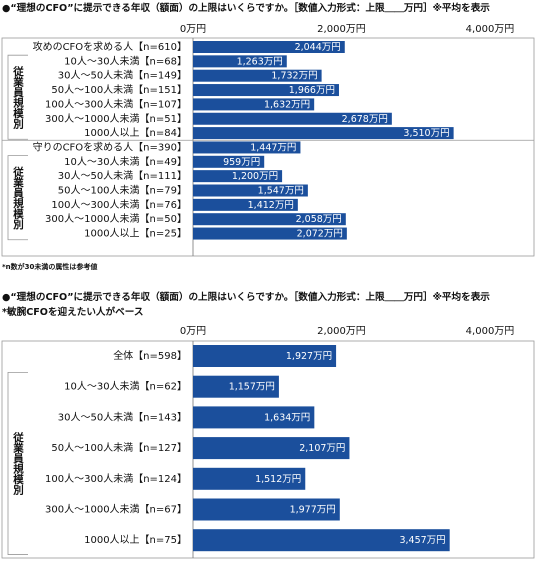 This screenshot has width=536, height=564. What do you see at coordinates (119, 205) in the screenshot?
I see `category-label: 100人～300人未満【n=76】` at bounding box center [119, 205].